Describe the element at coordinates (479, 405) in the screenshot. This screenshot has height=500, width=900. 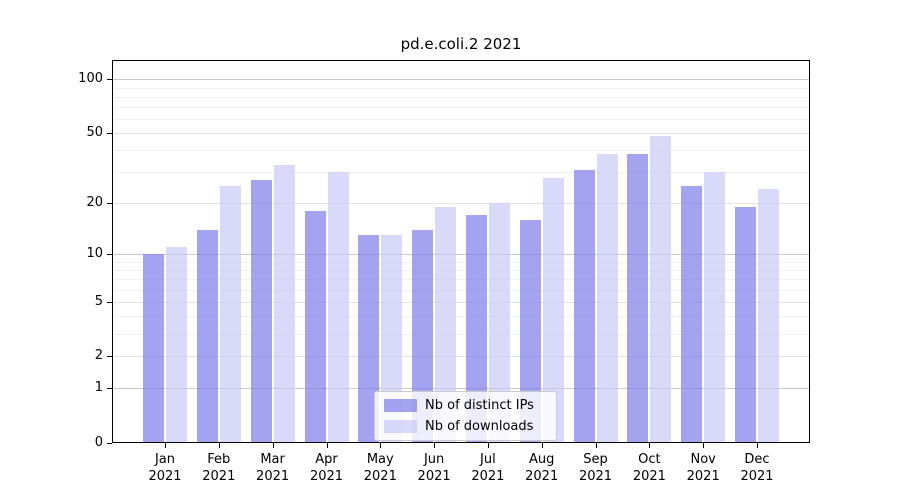
I see `legend-label-distinct-ips: Nb of distinct IPs` at that location.